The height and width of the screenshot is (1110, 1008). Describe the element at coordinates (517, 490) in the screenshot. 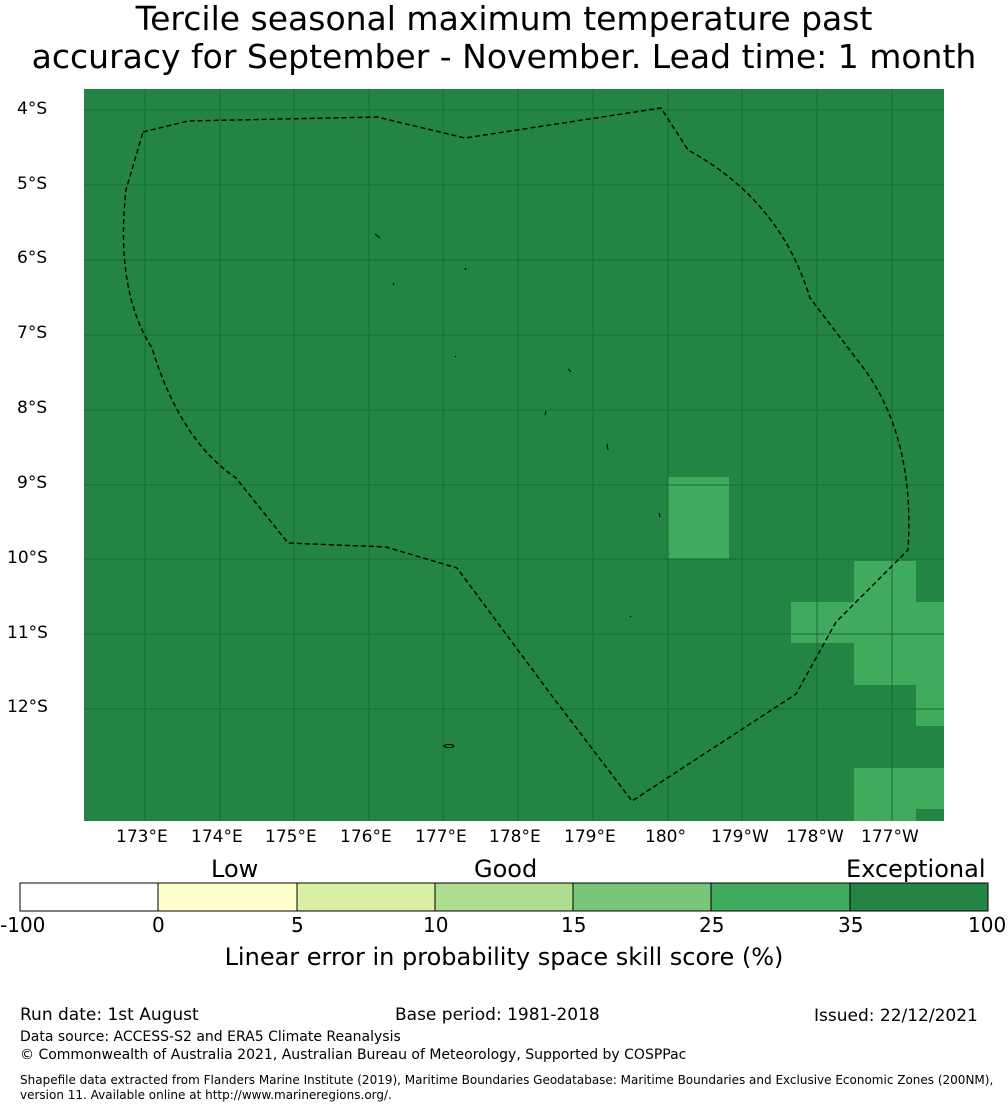

I see `islands` at that location.